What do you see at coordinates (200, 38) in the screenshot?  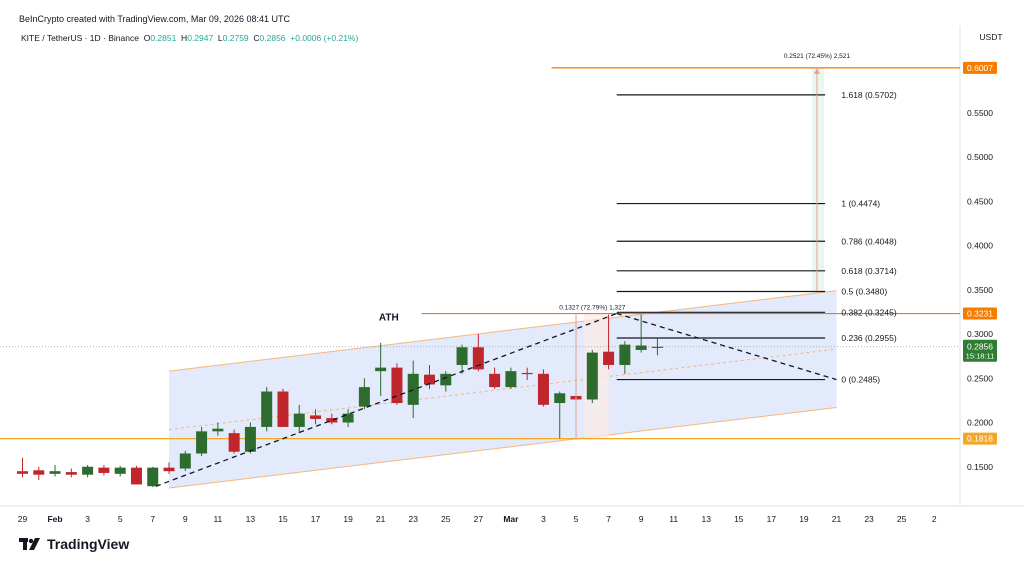 I see `high-value: 0.2947` at bounding box center [200, 38].